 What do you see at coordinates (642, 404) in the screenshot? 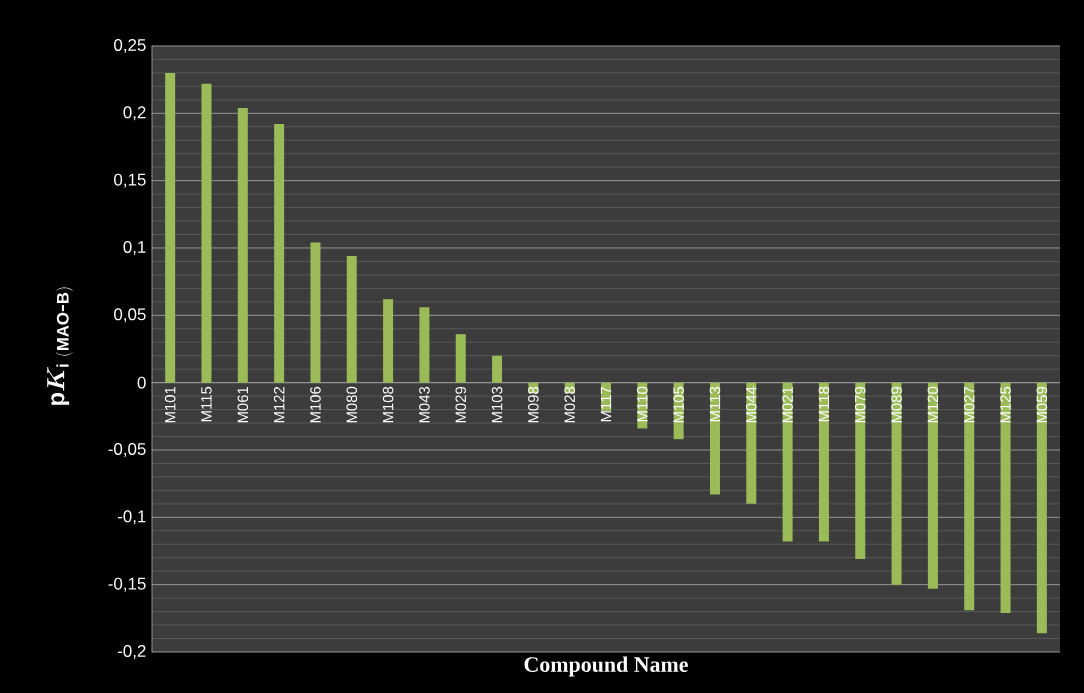
I see `x-tick-label: M110` at bounding box center [642, 404].